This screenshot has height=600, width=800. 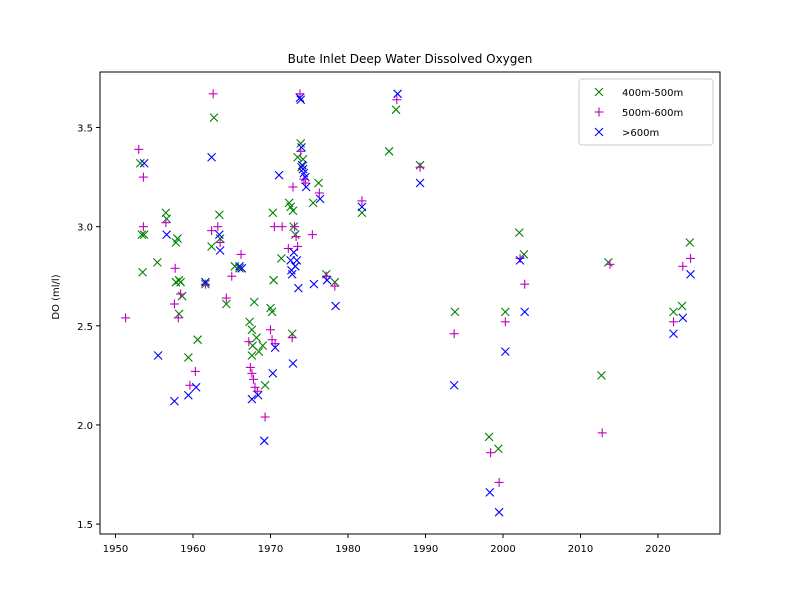 I want to click on y-tick-label: 2.0, so click(x=85, y=426).